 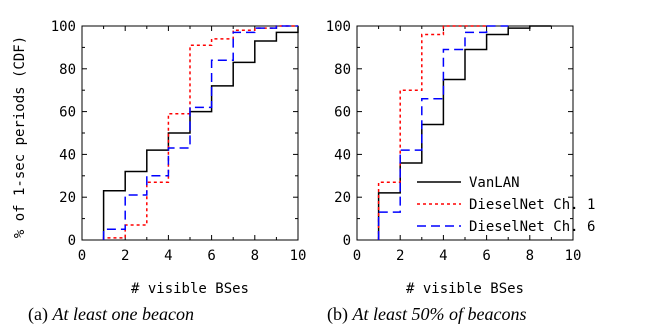 I want to click on legend-label: DieselNet Ch. 1, so click(x=532, y=205).